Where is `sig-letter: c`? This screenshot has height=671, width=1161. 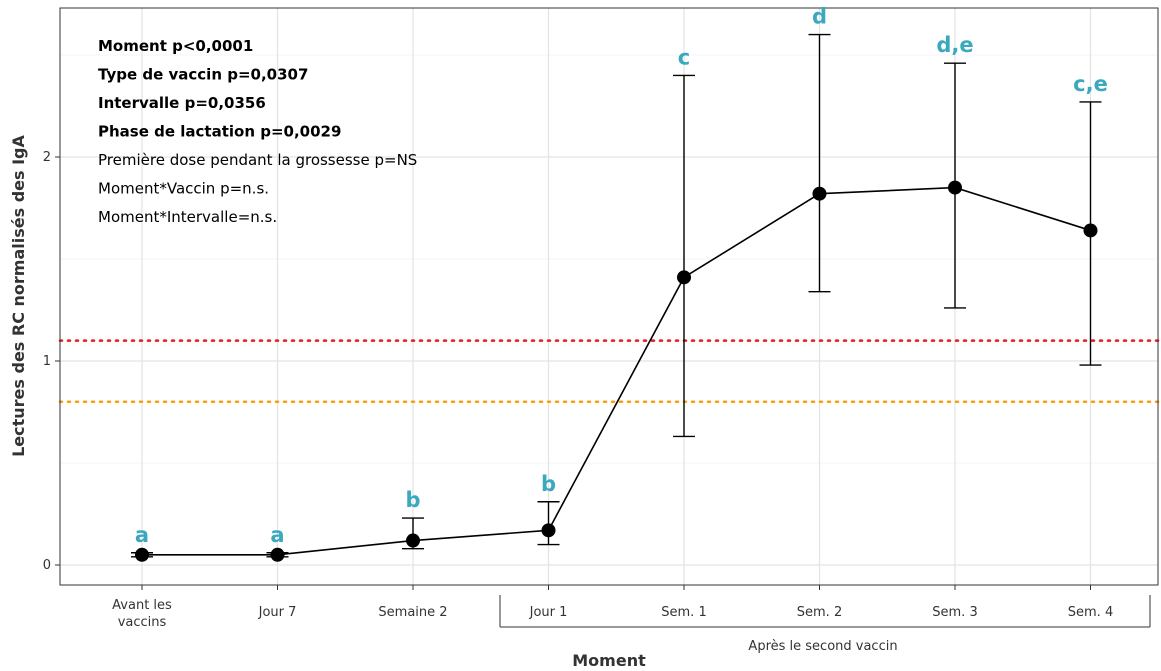 sig-letter: c is located at coordinates (684, 57).